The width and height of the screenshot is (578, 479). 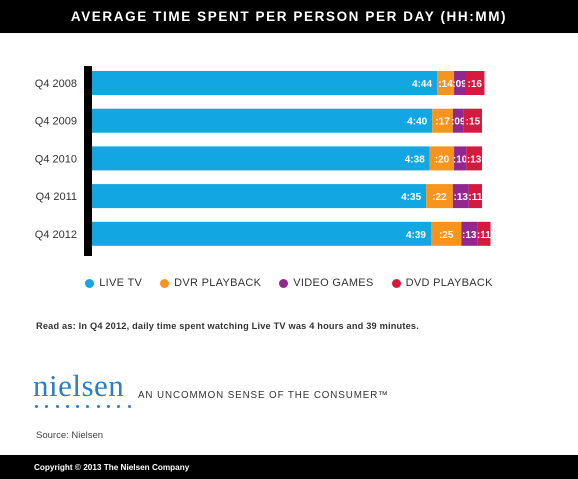 I want to click on data-label: :10, so click(x=460, y=159).